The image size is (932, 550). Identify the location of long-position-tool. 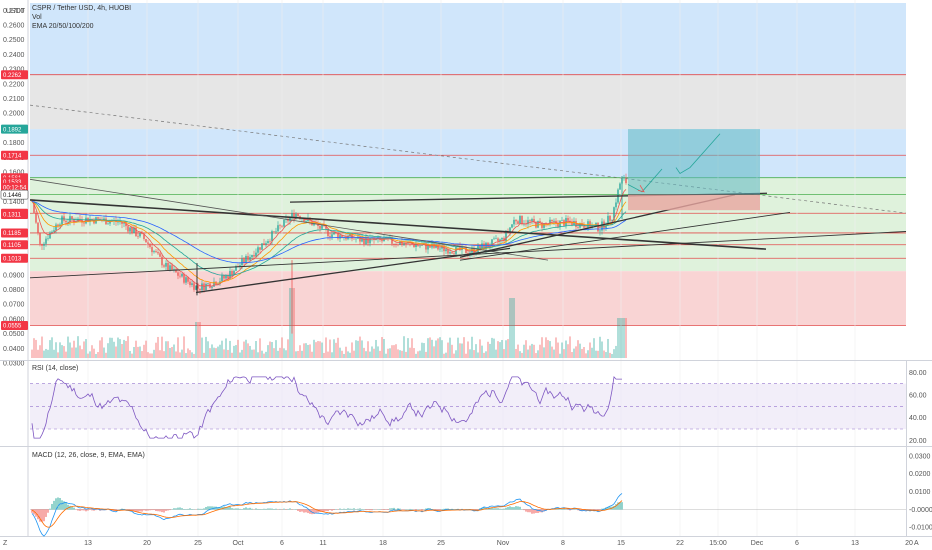
(693, 170).